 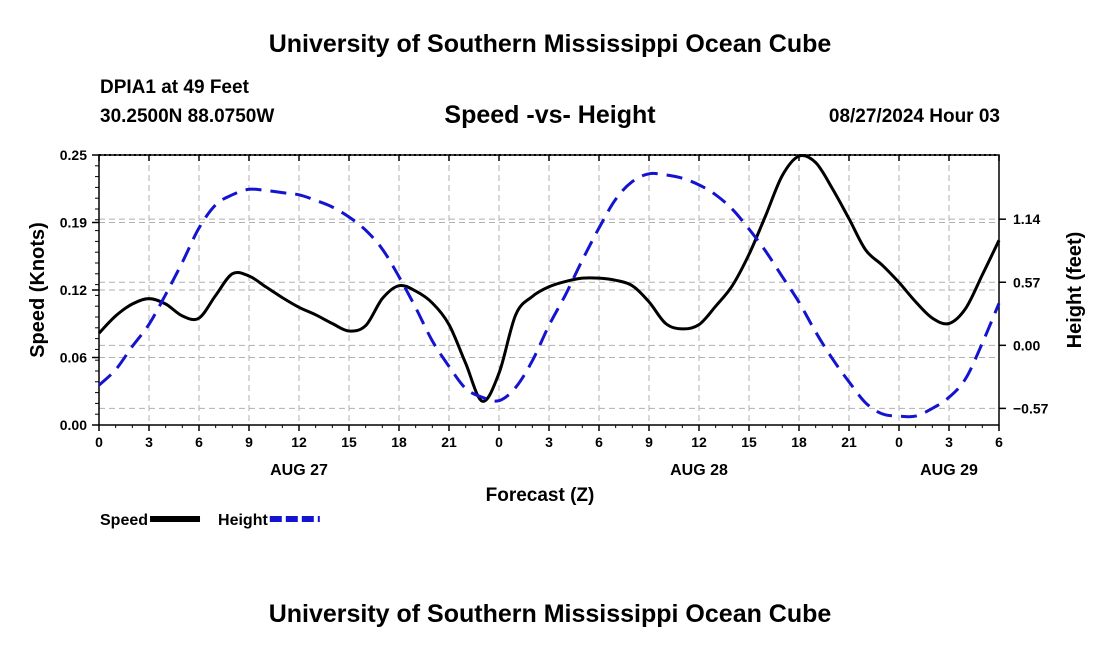 I want to click on y-tick-label: 0.25, so click(x=73, y=155).